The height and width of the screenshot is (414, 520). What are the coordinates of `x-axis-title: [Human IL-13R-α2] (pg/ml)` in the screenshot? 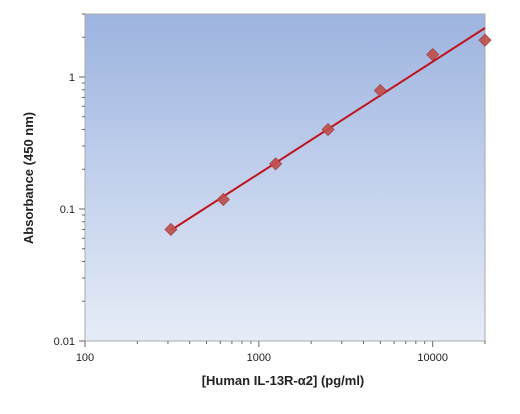 It's located at (283, 380).